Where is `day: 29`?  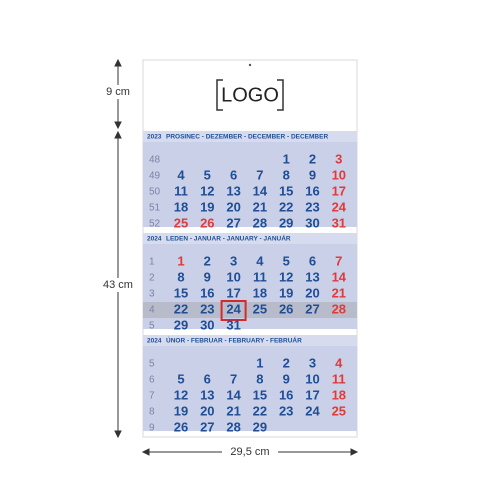 day: 29 is located at coordinates (260, 426).